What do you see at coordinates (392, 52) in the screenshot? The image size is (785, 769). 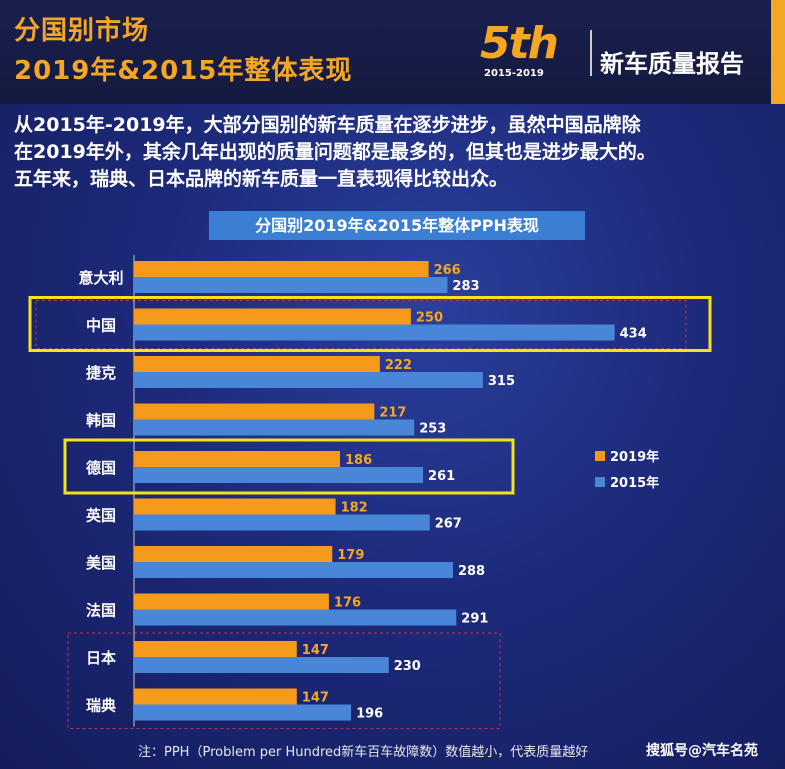 I see `header-band` at bounding box center [392, 52].